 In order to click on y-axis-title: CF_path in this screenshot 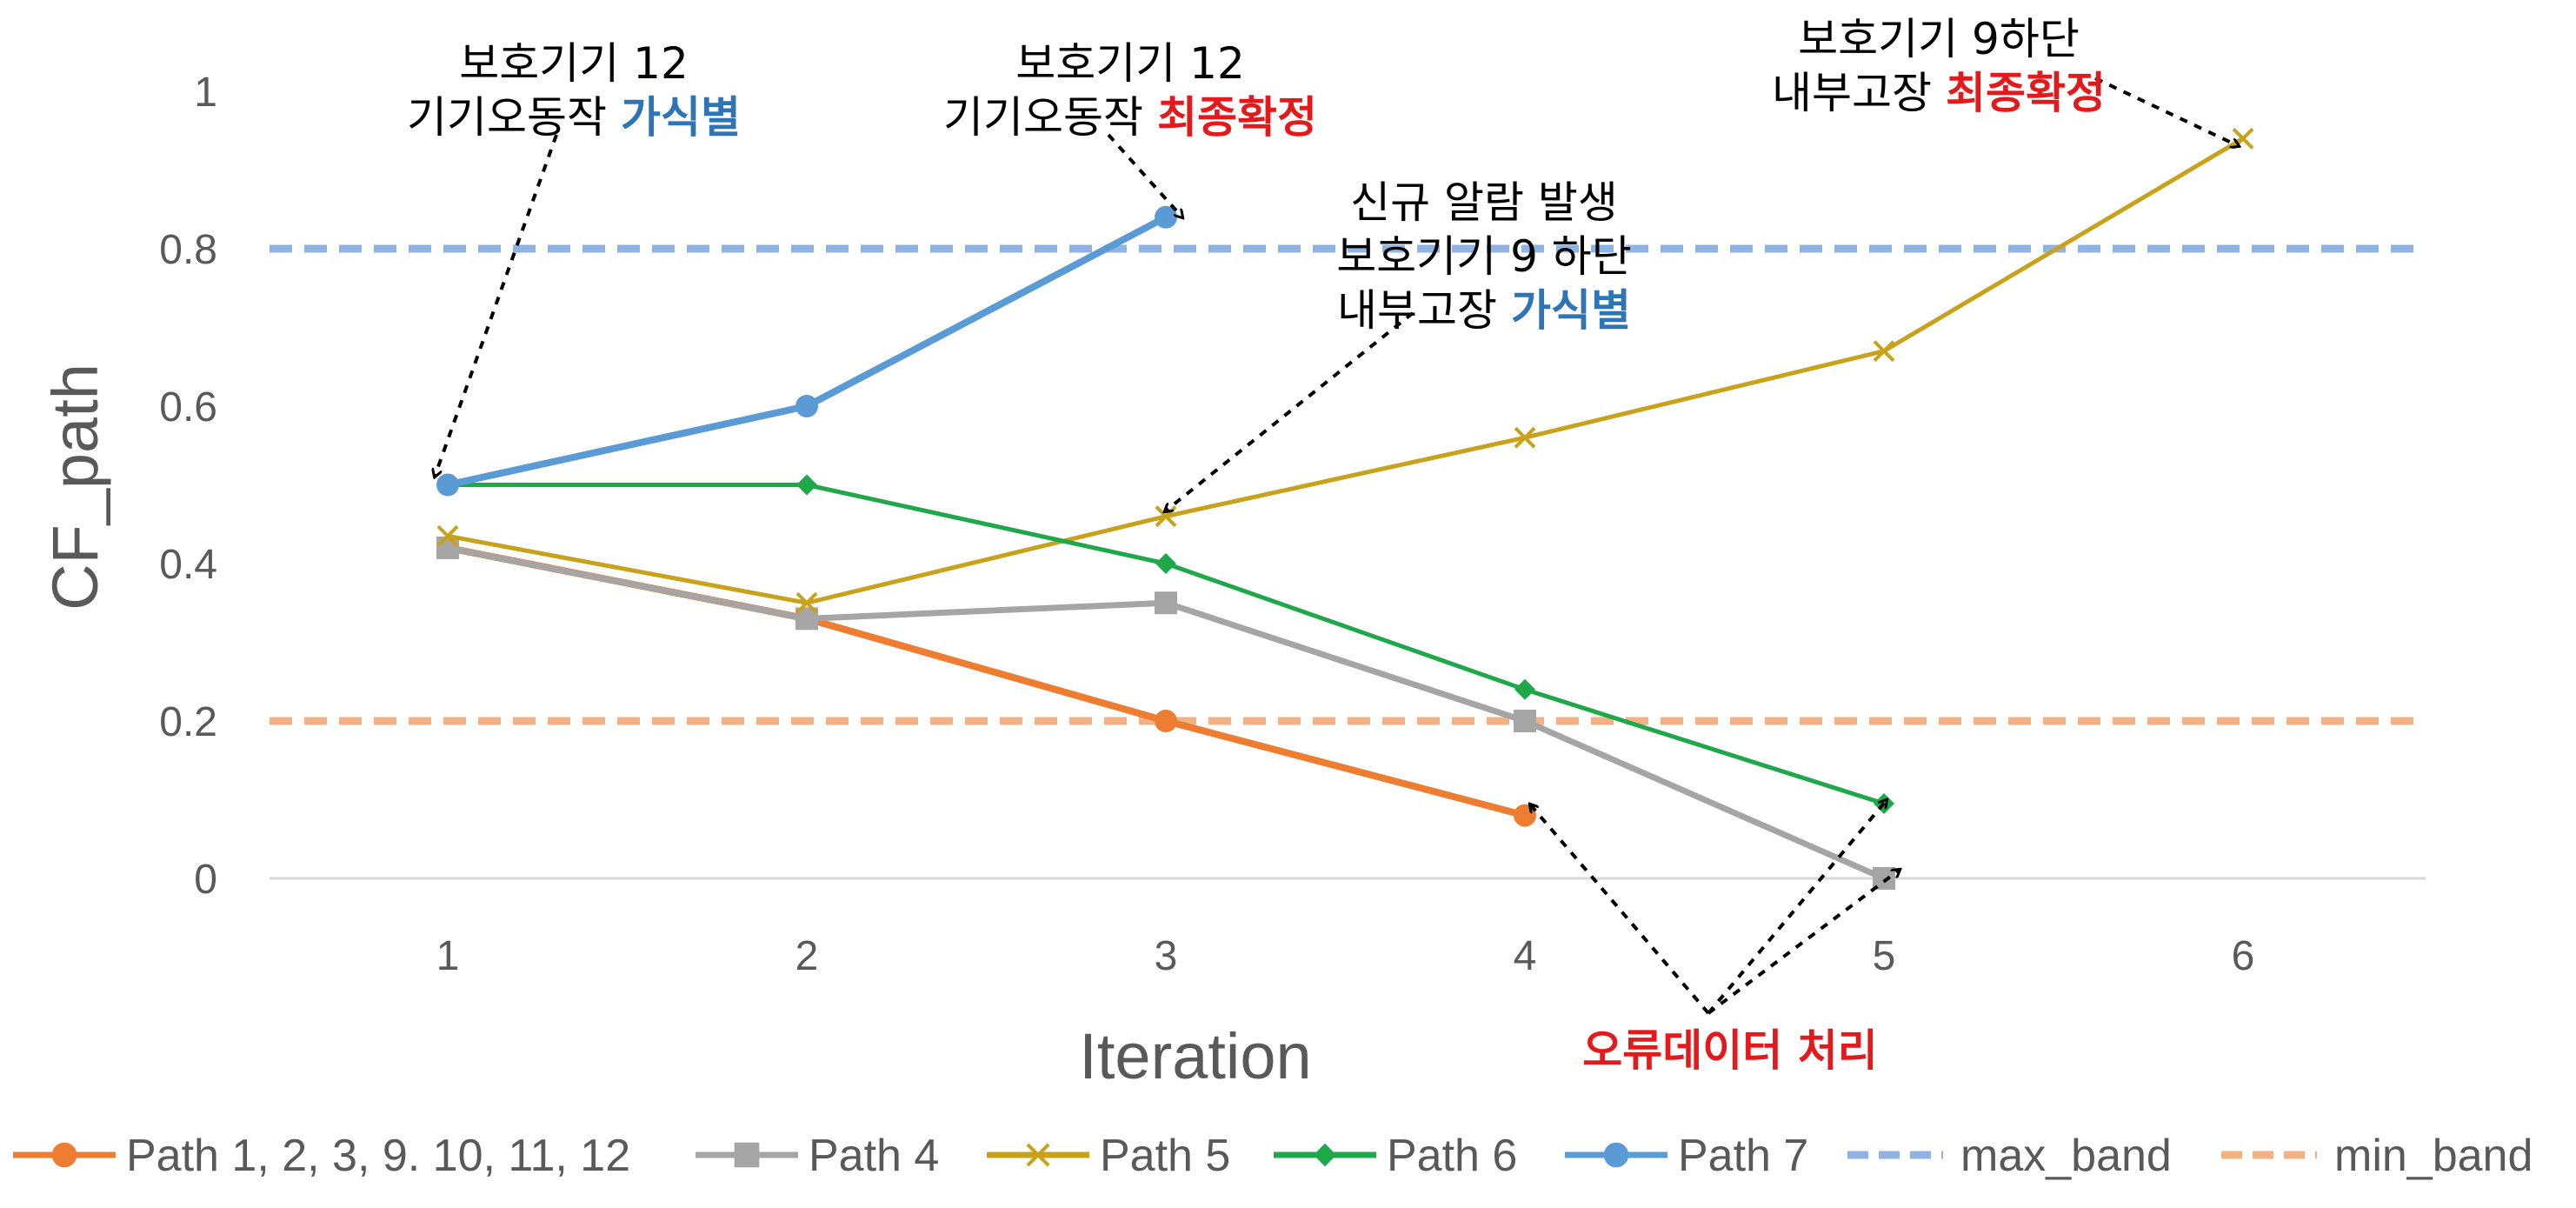, I will do `click(75, 488)`.